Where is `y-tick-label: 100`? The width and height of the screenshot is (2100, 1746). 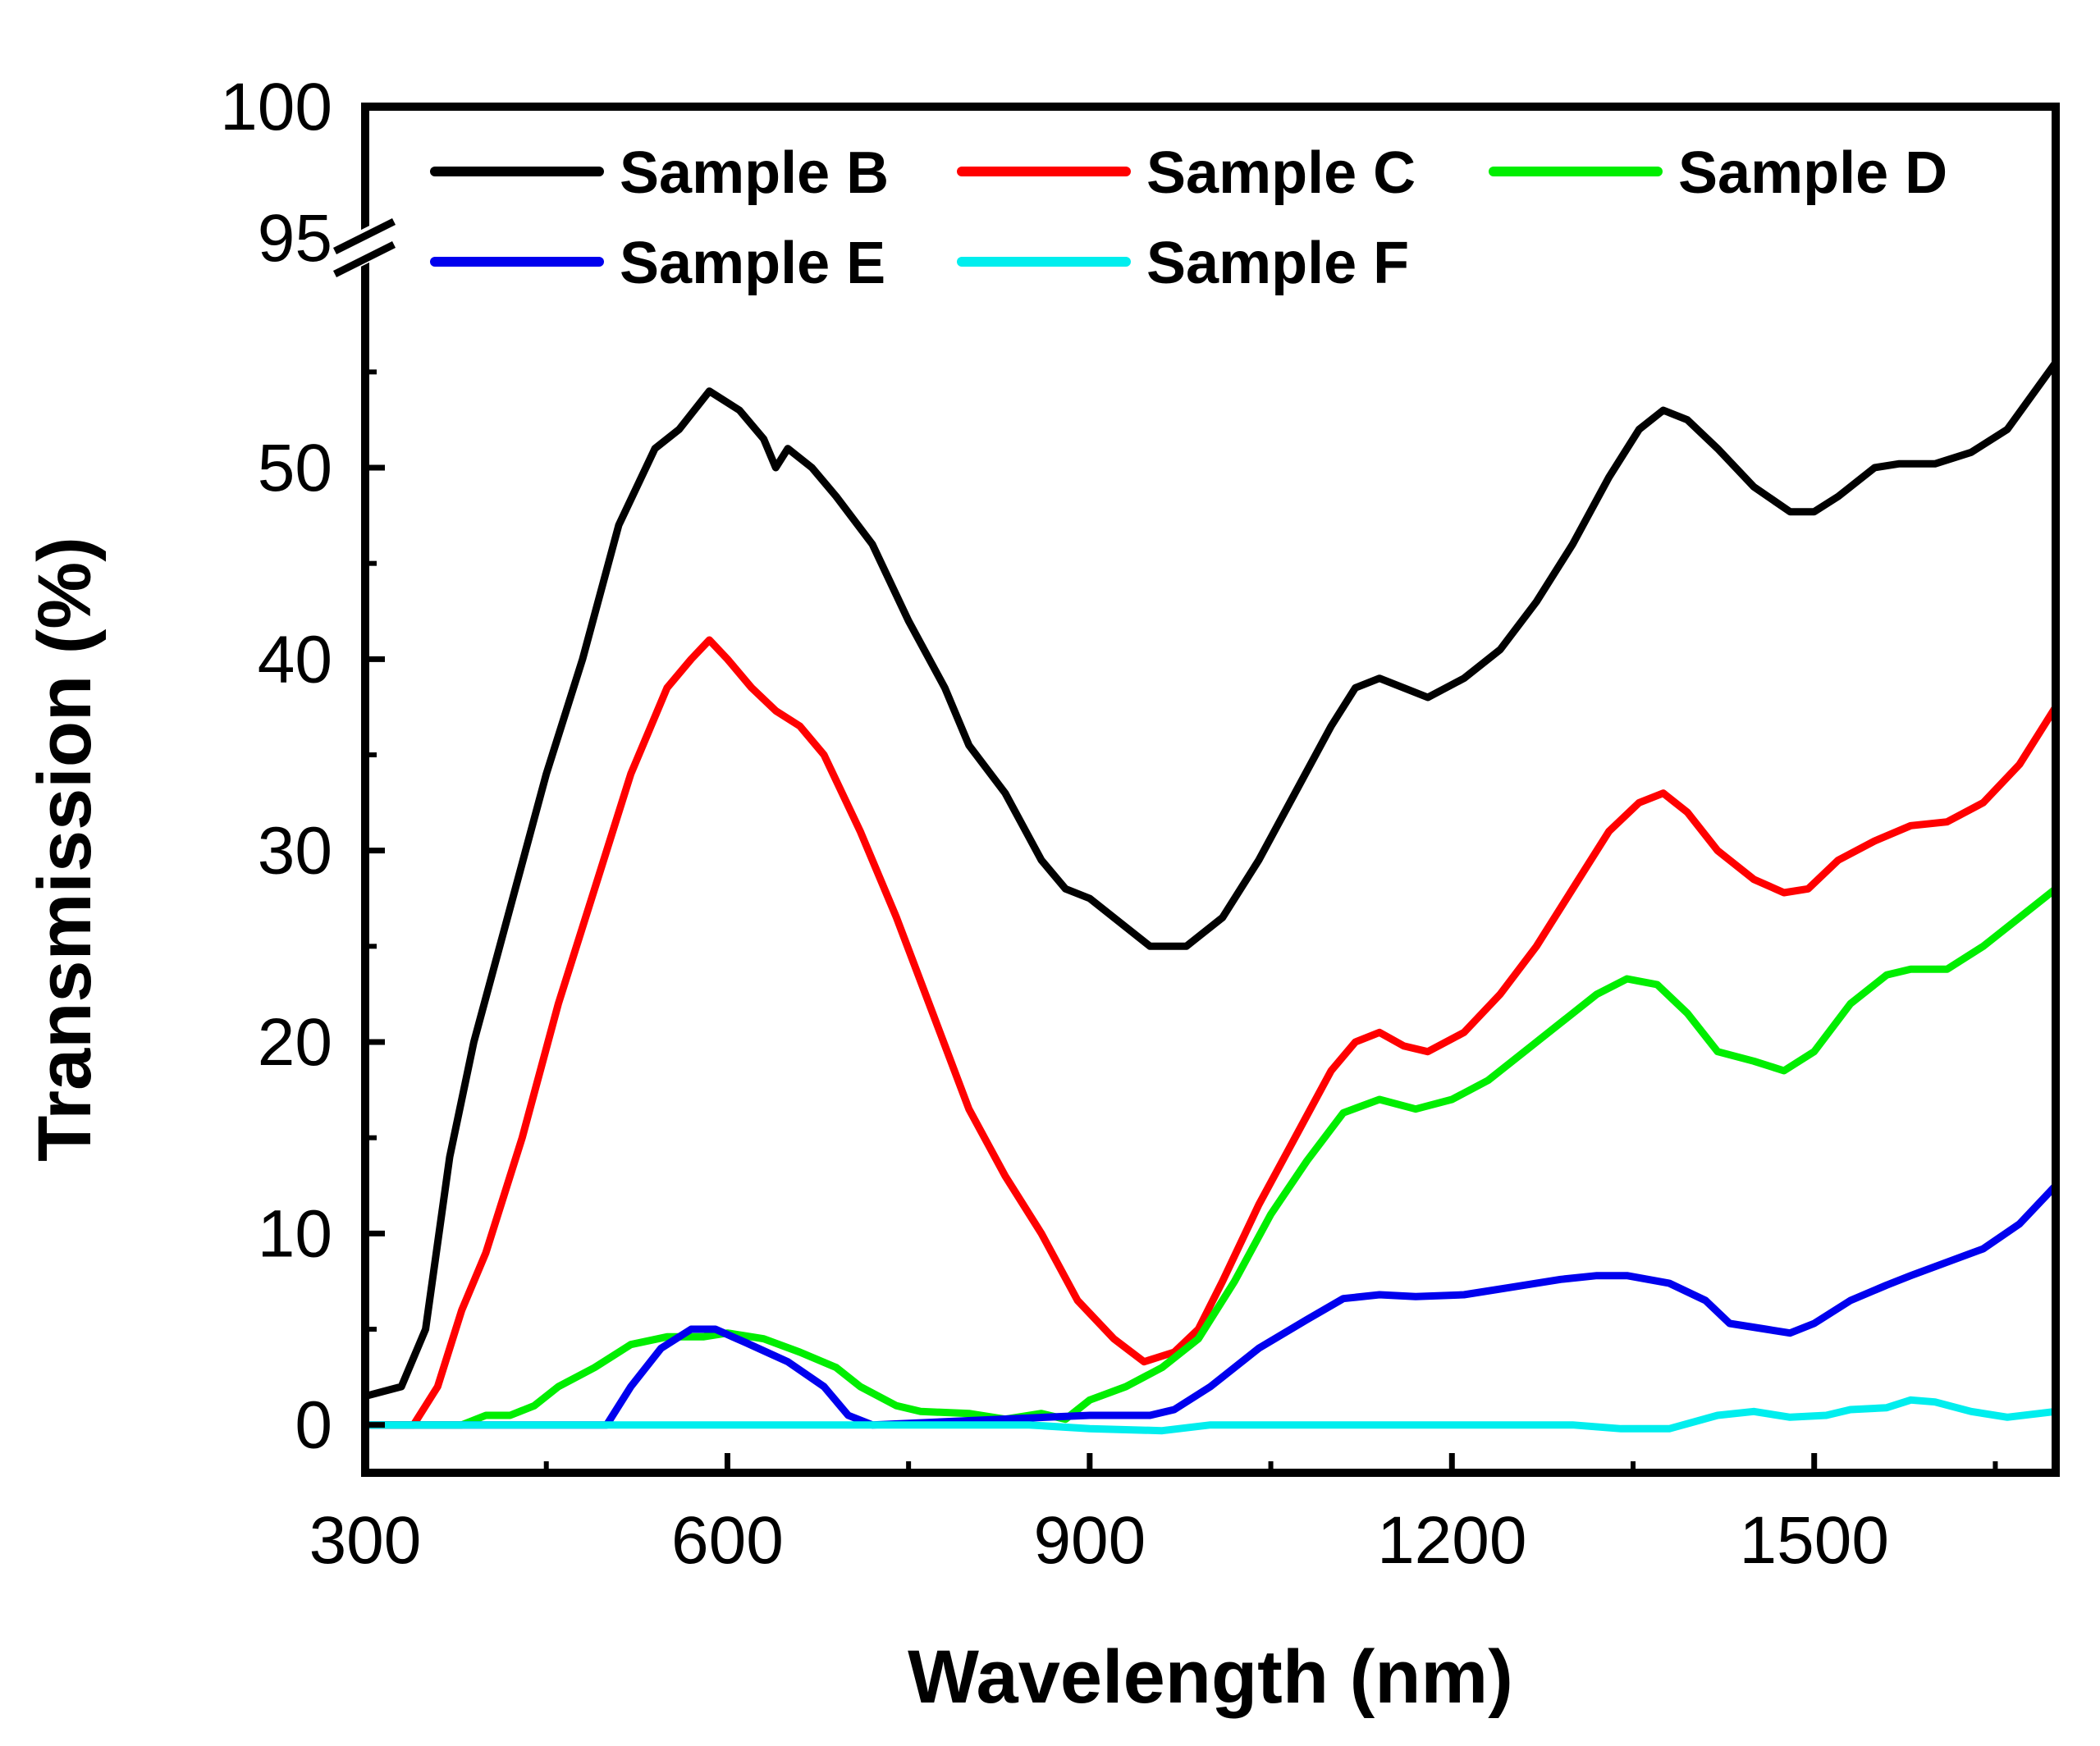
y-tick-label: 100 is located at coordinates (276, 107).